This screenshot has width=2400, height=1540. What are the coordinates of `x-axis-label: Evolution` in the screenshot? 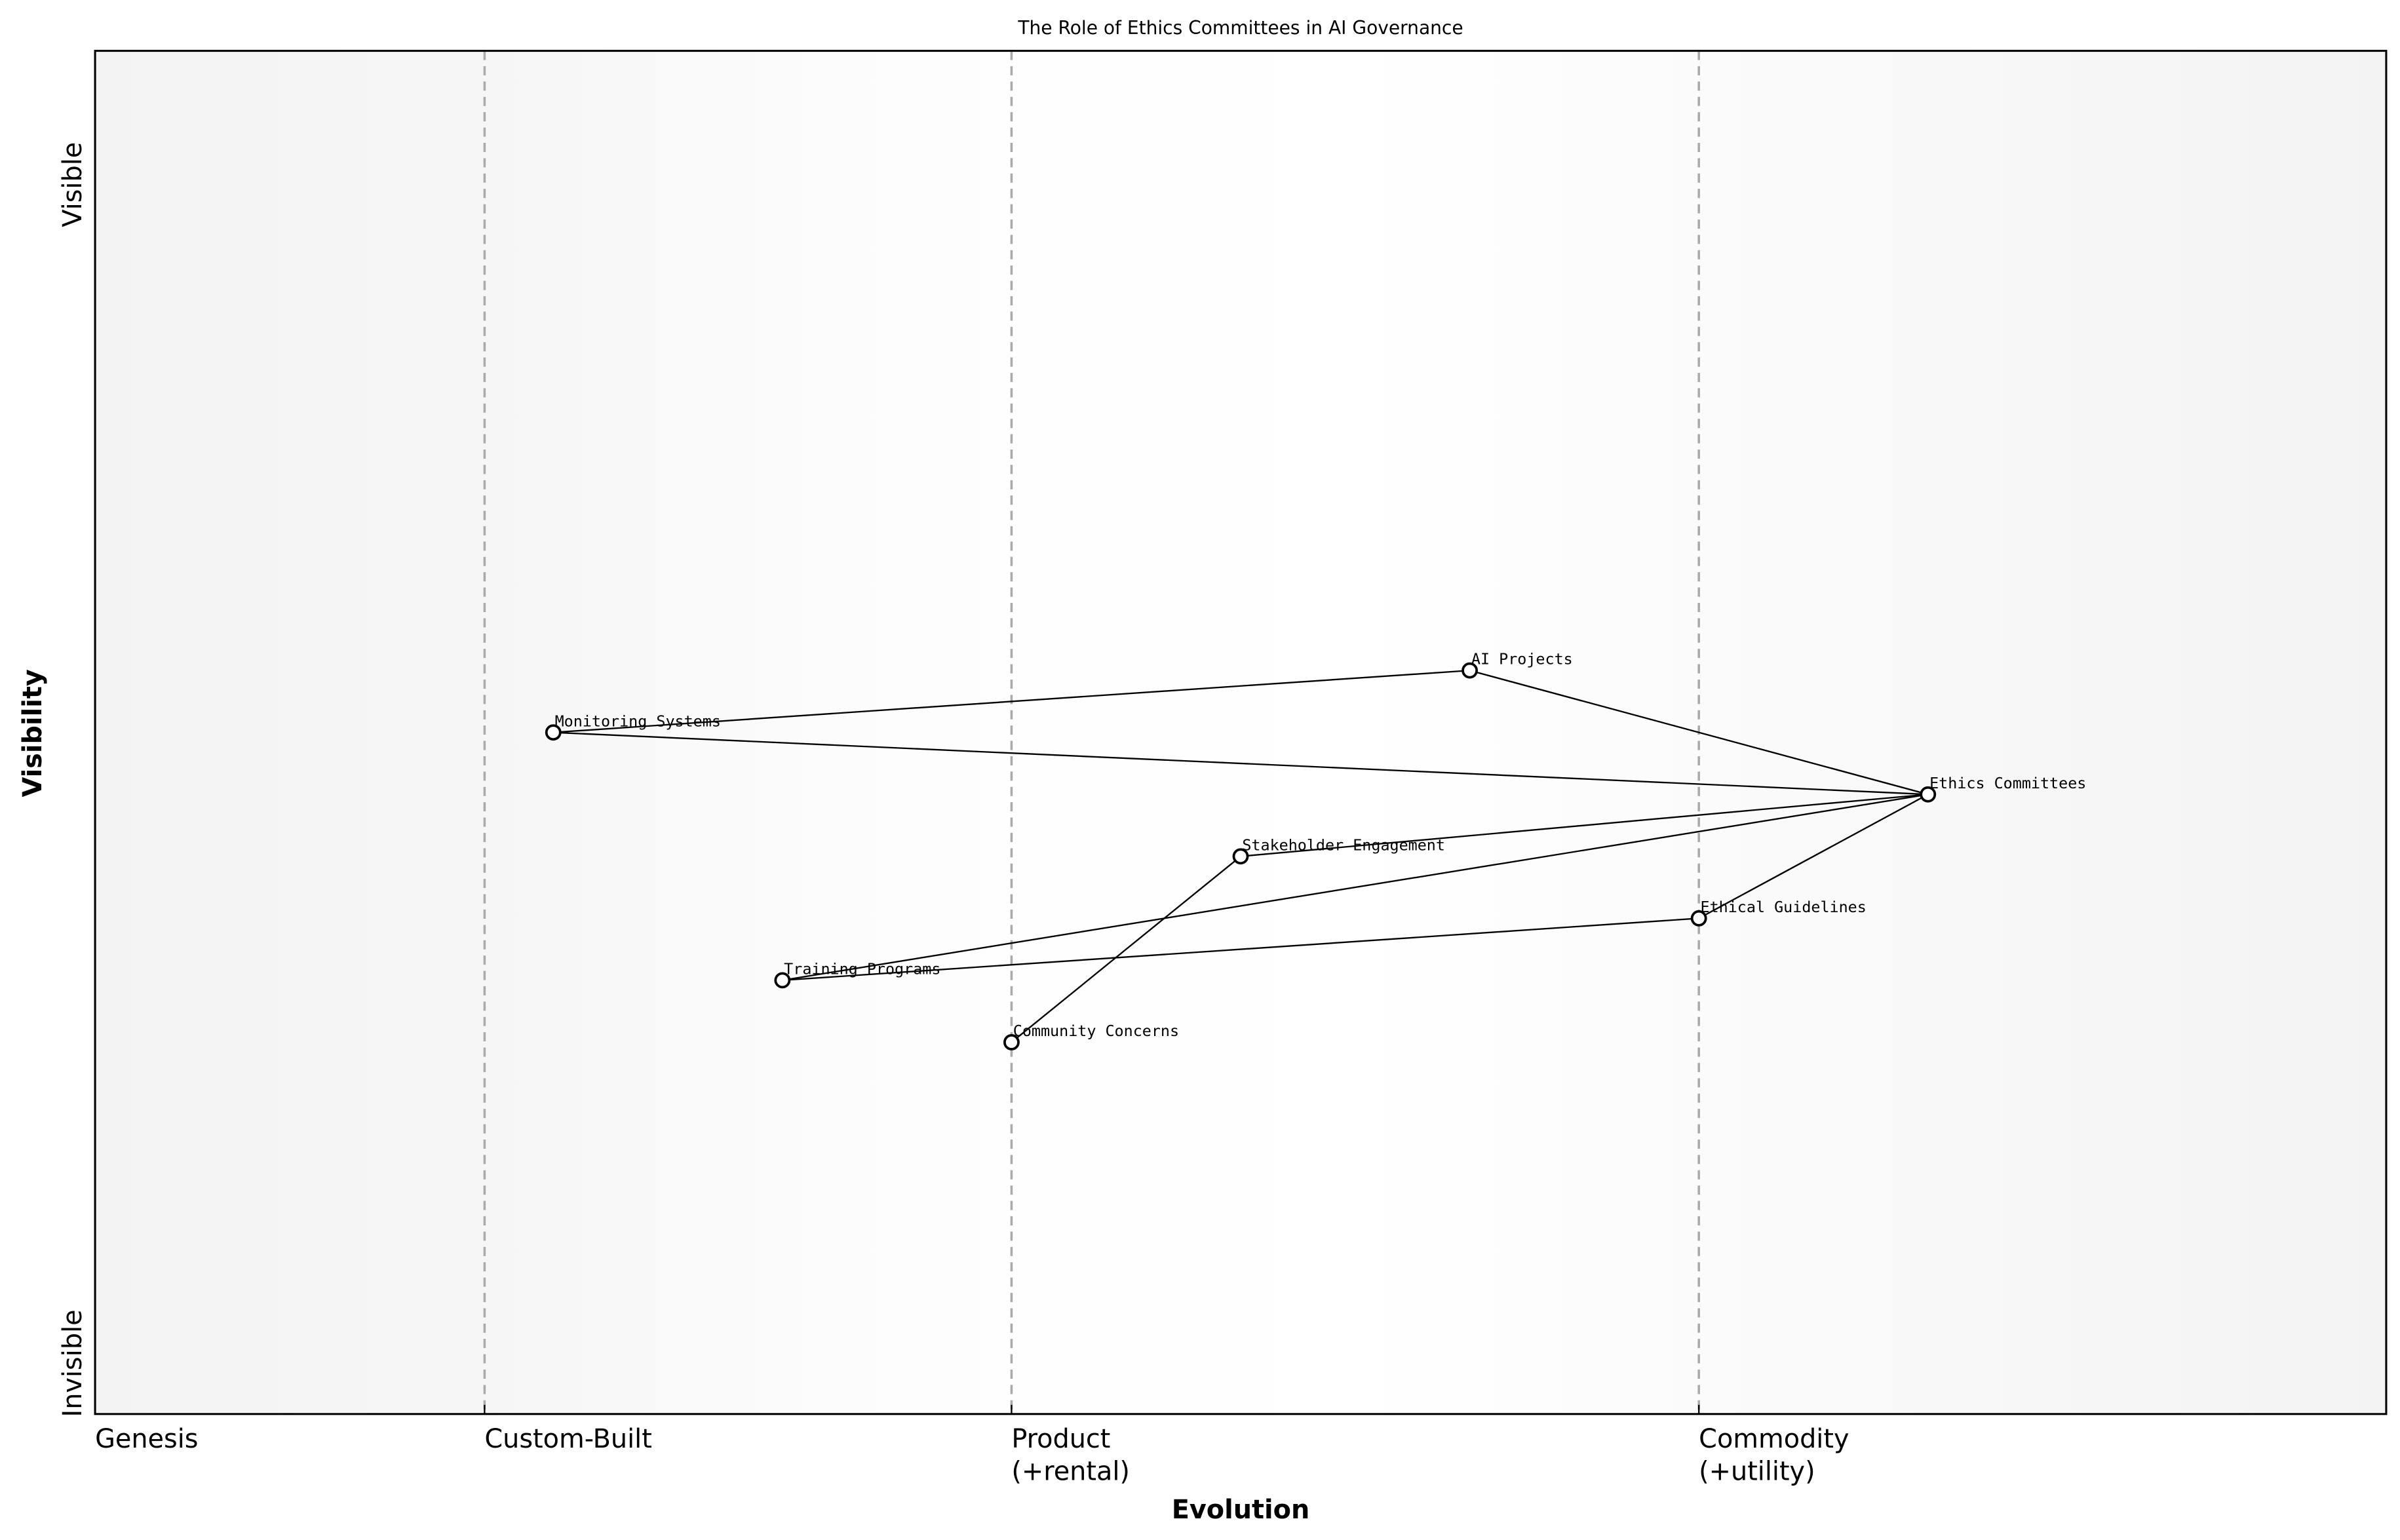 It's located at (1241, 1510).